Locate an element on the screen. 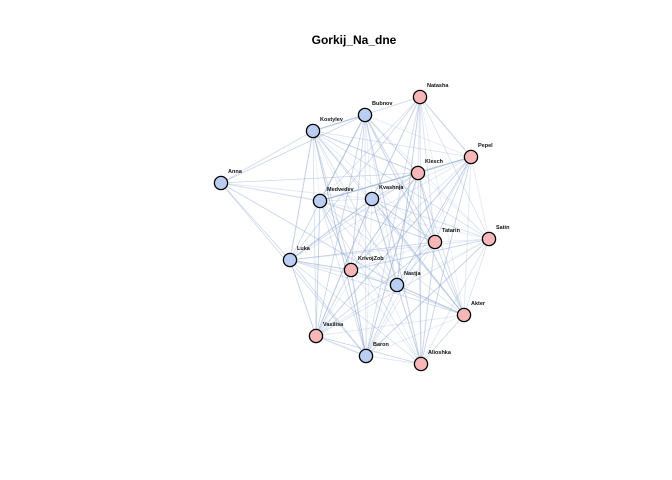 This screenshot has height=480, width=672. edge-klesch-anna is located at coordinates (319, 178).